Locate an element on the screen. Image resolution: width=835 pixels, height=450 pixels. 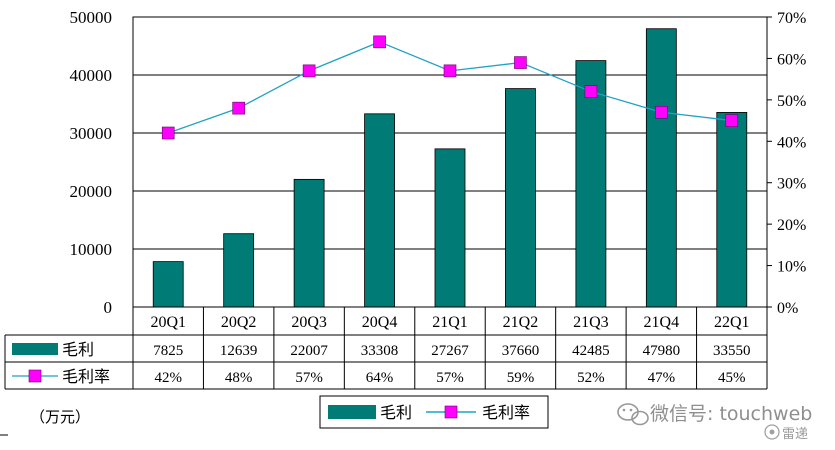
left-tick-label: 50000 is located at coordinates (91, 17).